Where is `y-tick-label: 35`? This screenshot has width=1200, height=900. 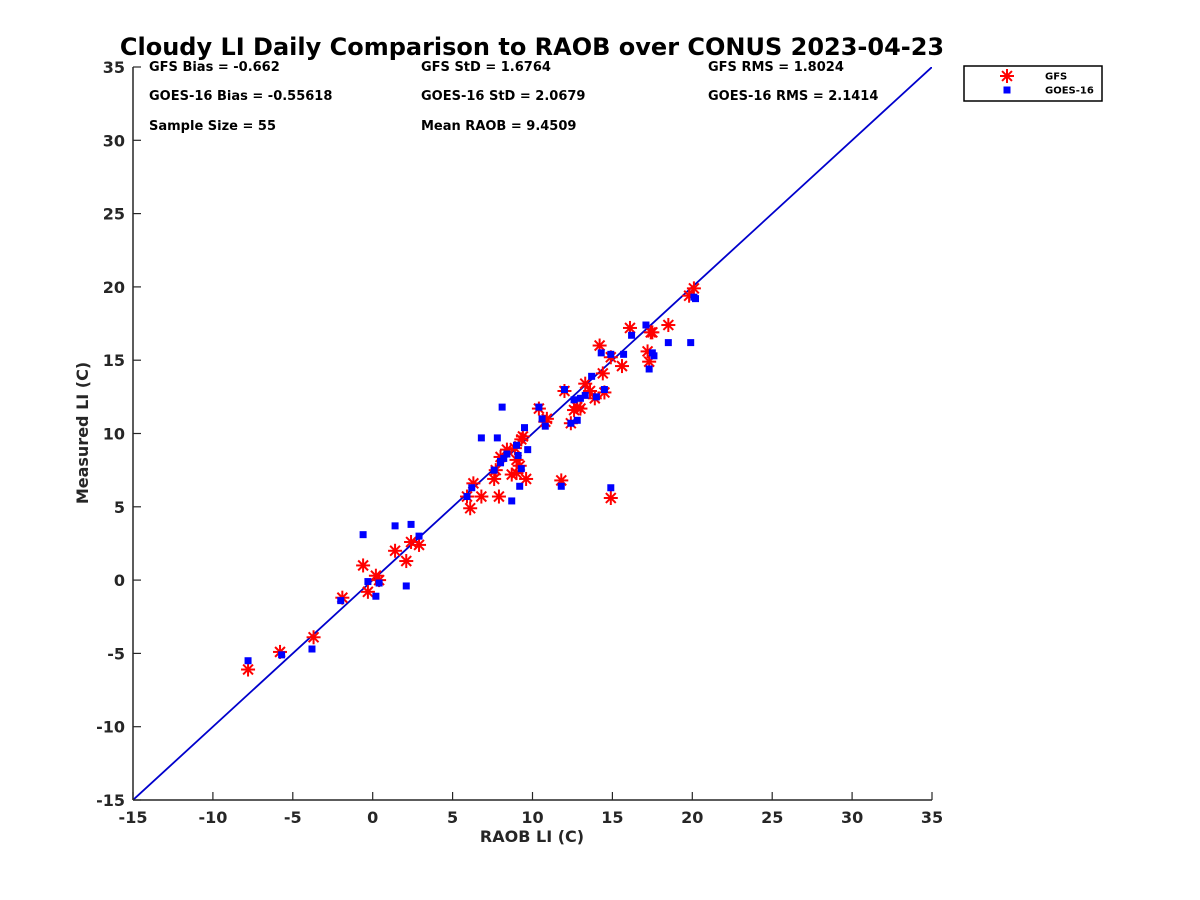 y-tick-label: 35 is located at coordinates (114, 67).